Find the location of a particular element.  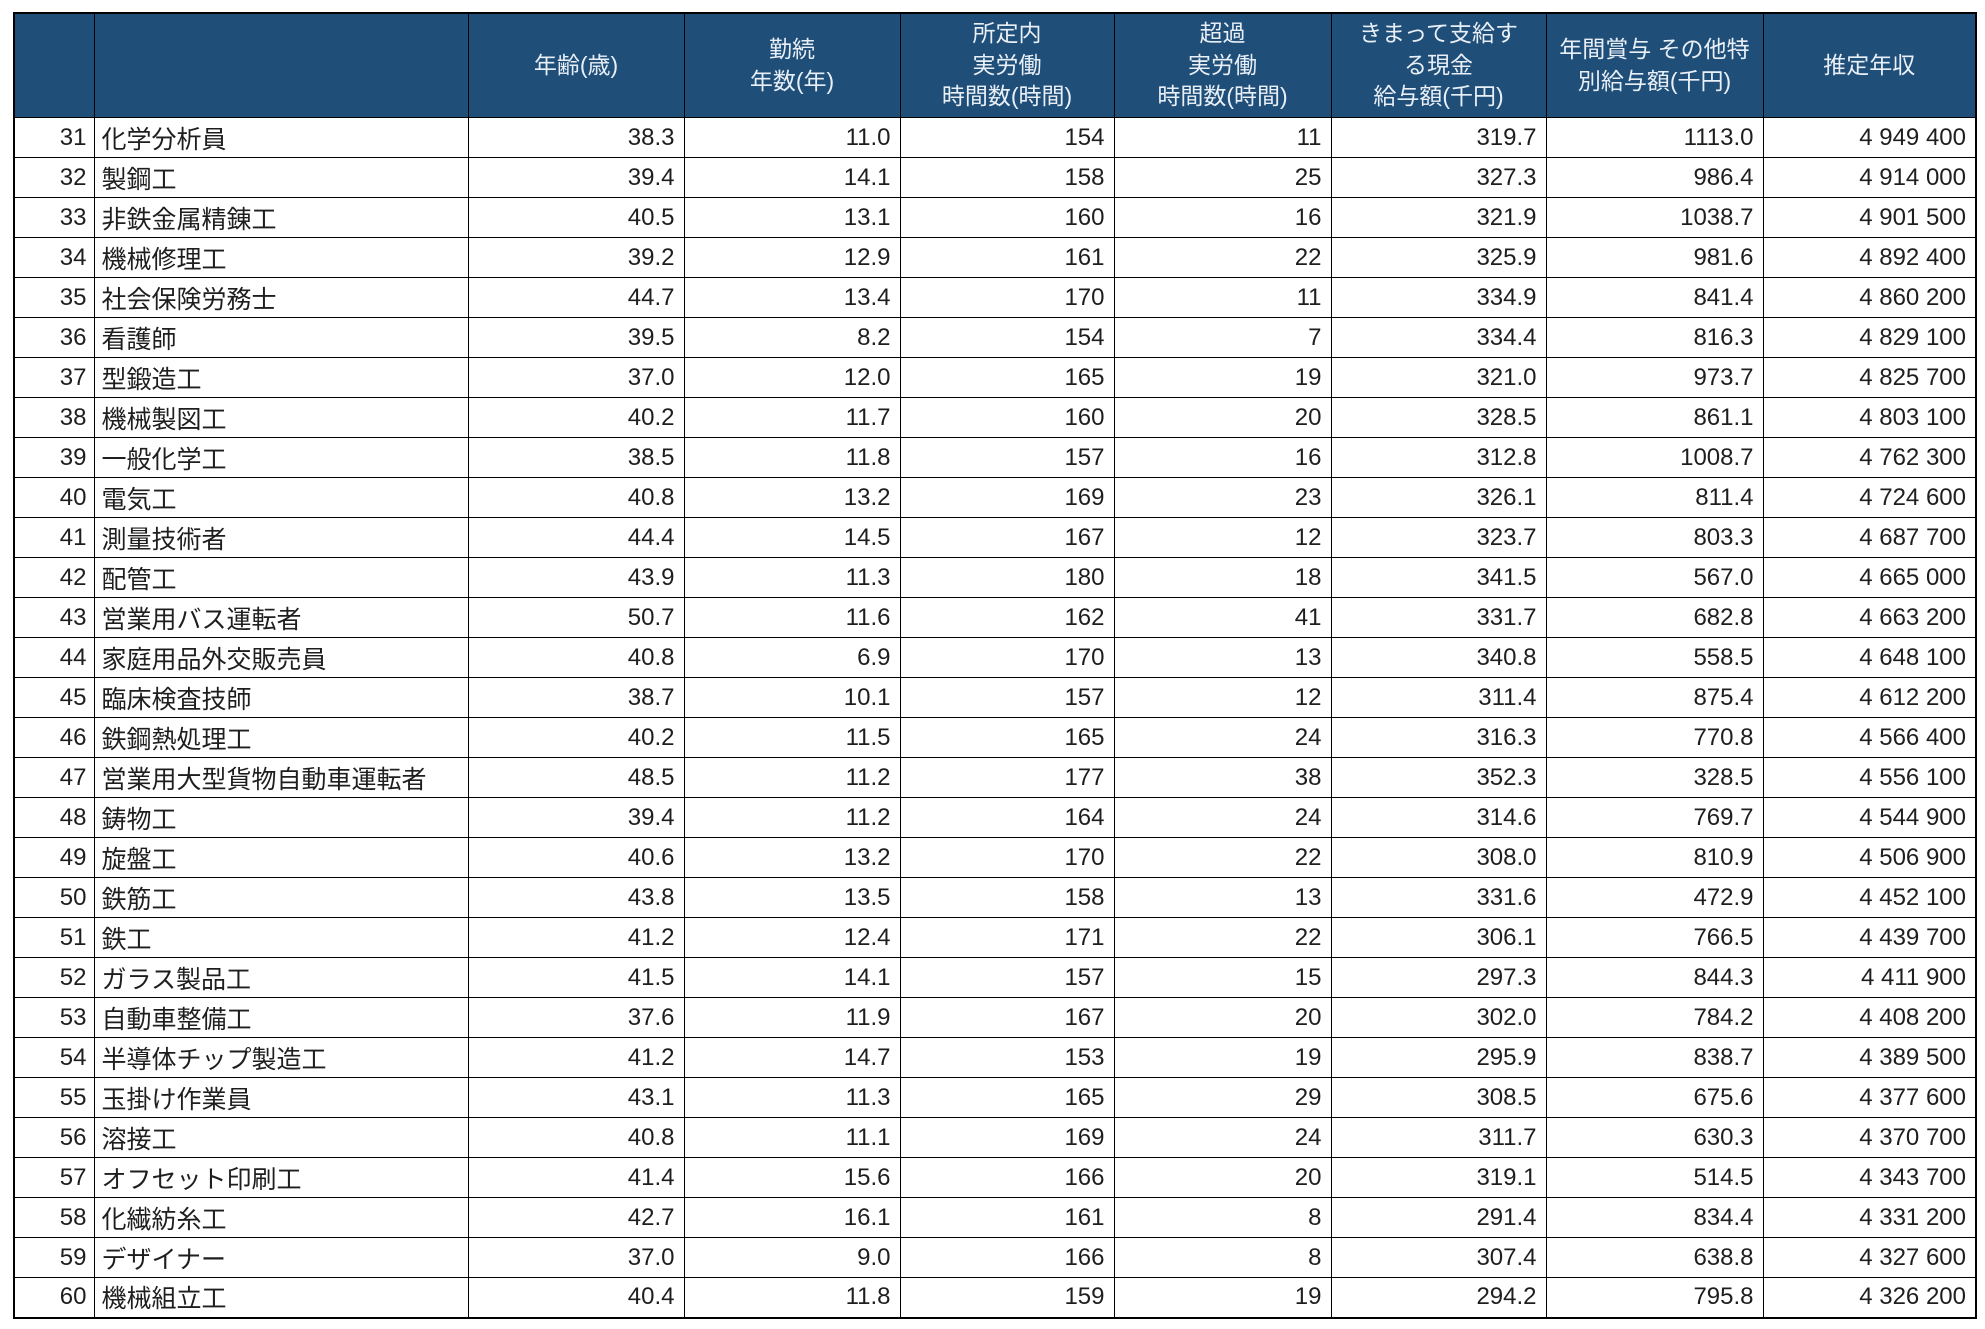

monthly-cash-pay-cell: 308.5 is located at coordinates (1438, 1098).